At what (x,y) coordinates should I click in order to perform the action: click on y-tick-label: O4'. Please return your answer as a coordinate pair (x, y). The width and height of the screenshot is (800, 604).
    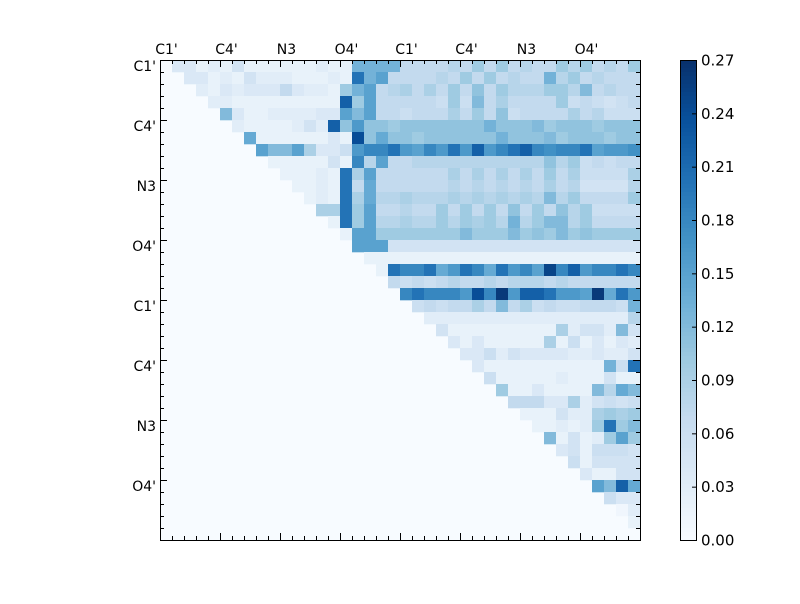
    Looking at the image, I should click on (144, 487).